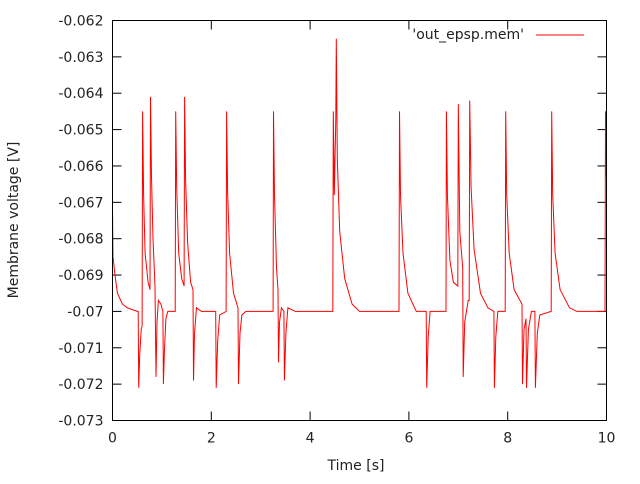 This screenshot has width=640, height=484. I want to click on x-tick-label: 10, so click(607, 439).